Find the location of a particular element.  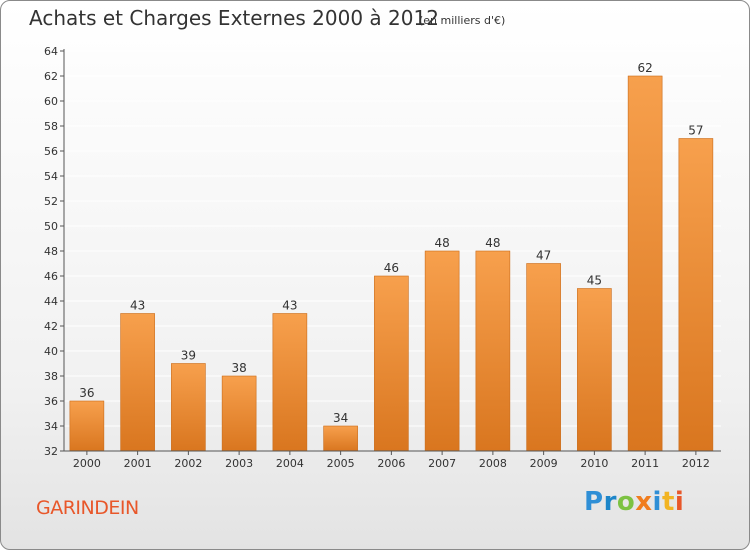

y-tick-label: 64 is located at coordinates (51, 51).